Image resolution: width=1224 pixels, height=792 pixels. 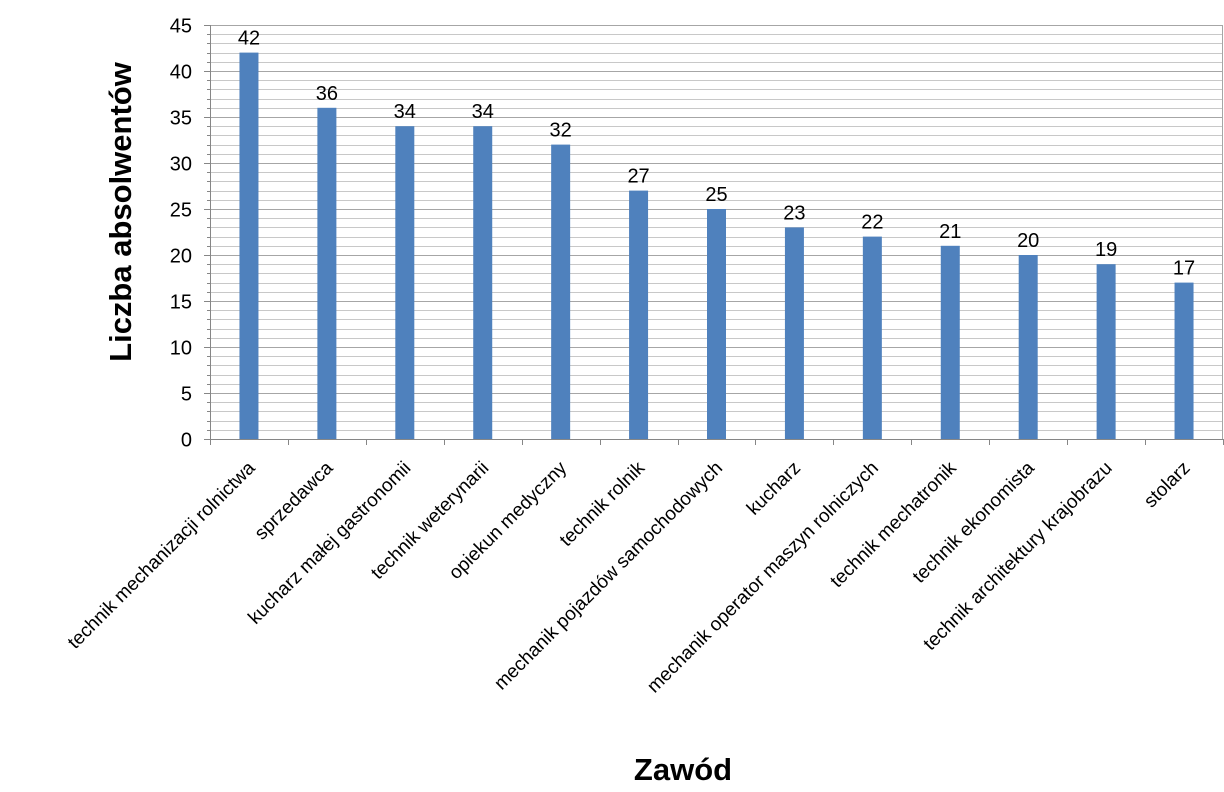 What do you see at coordinates (120, 211) in the screenshot?
I see `y-axis-title: Liczba absolwentów` at bounding box center [120, 211].